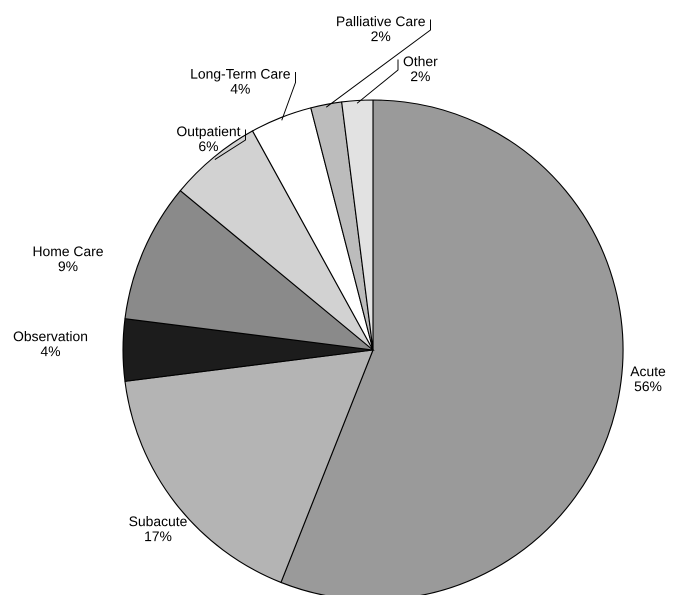 The height and width of the screenshot is (595, 688). What do you see at coordinates (208, 132) in the screenshot?
I see `slice-label: Outpatient` at bounding box center [208, 132].